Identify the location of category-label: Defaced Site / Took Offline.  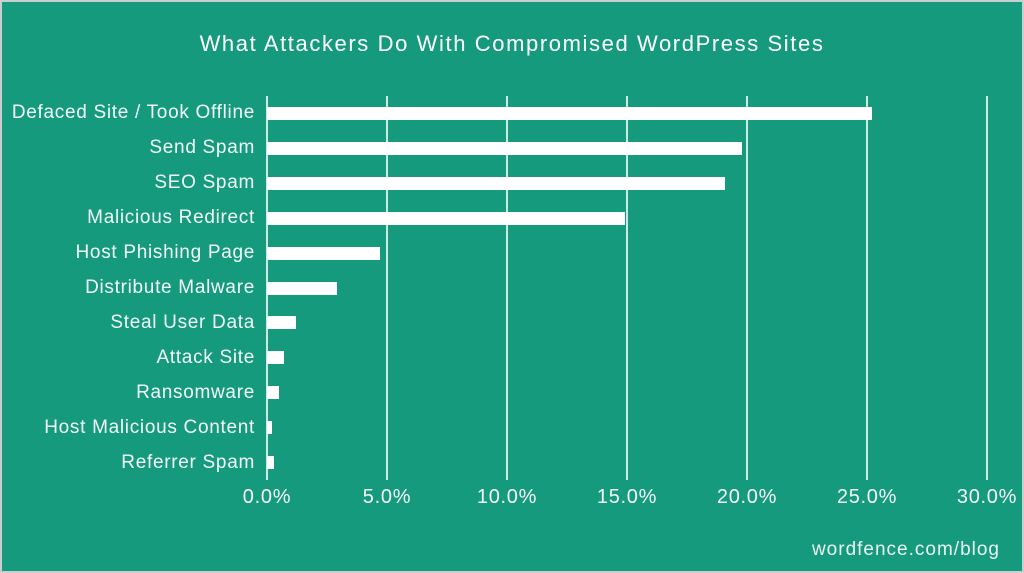
(133, 113).